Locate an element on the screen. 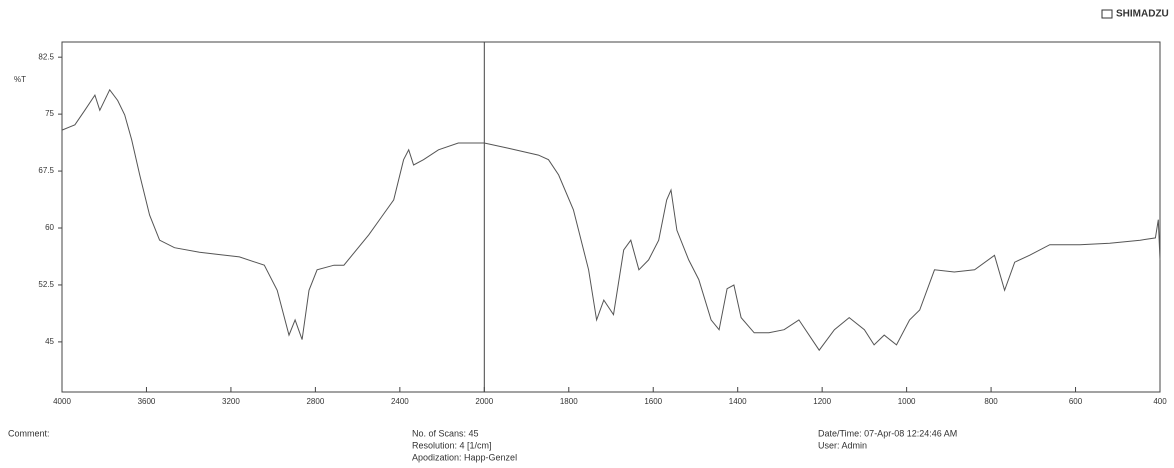  brand: SHIMADZU is located at coordinates (1142, 14).